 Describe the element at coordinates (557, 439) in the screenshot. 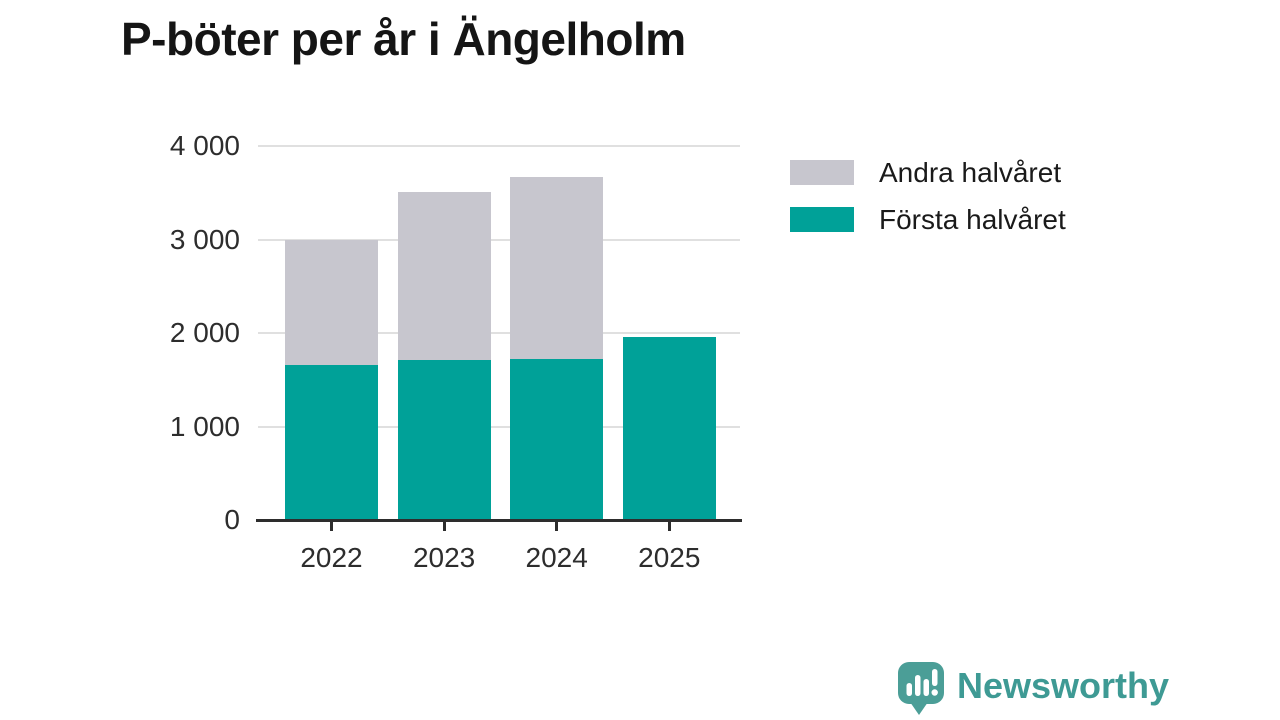

I see `bar-segment-f-rsta-halv-ret-2024` at that location.